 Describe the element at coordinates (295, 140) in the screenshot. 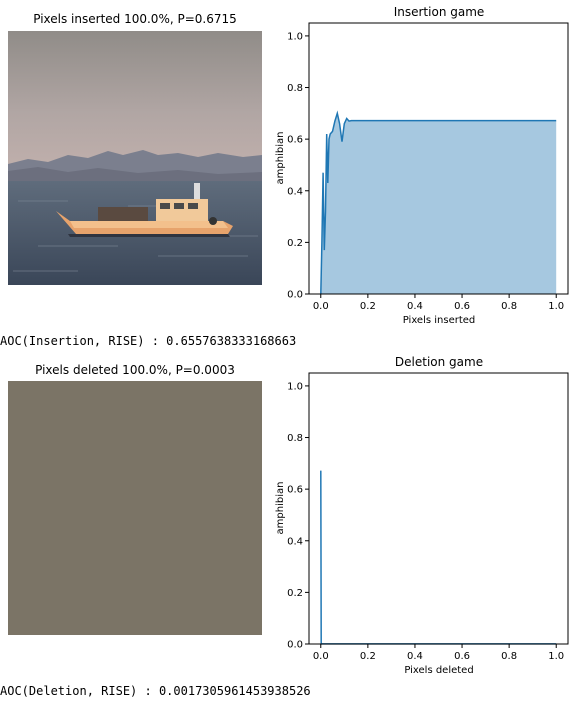

I see `insertion-y-tick-label: 0.6` at that location.